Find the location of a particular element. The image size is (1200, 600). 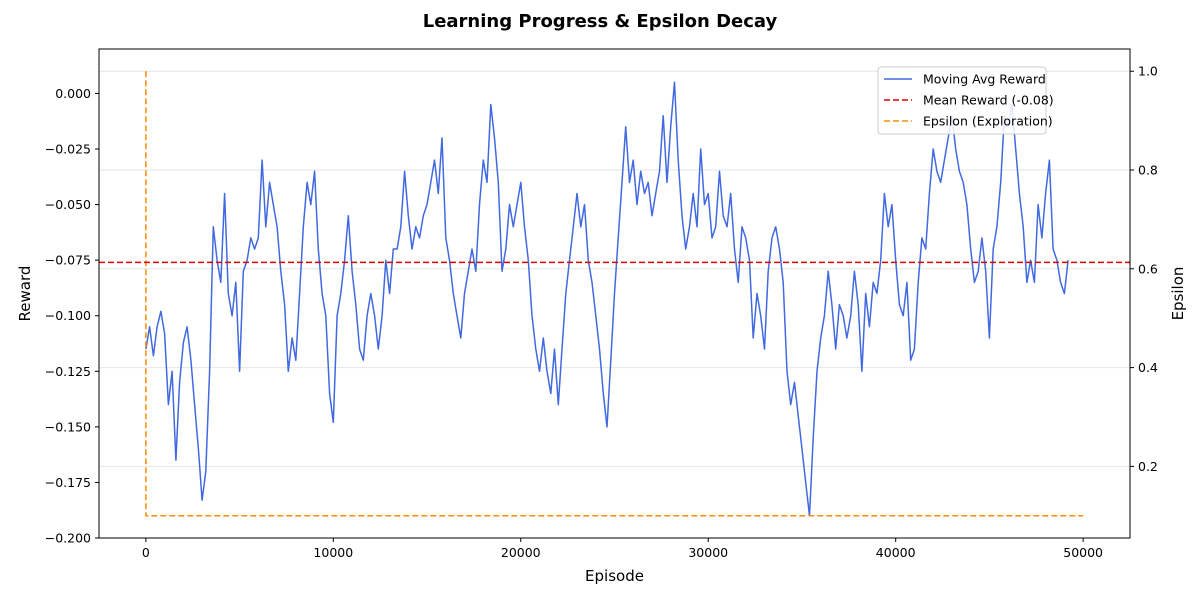

x-axis: 0 10000 20000 30000 40000 50000 is located at coordinates (622, 549).